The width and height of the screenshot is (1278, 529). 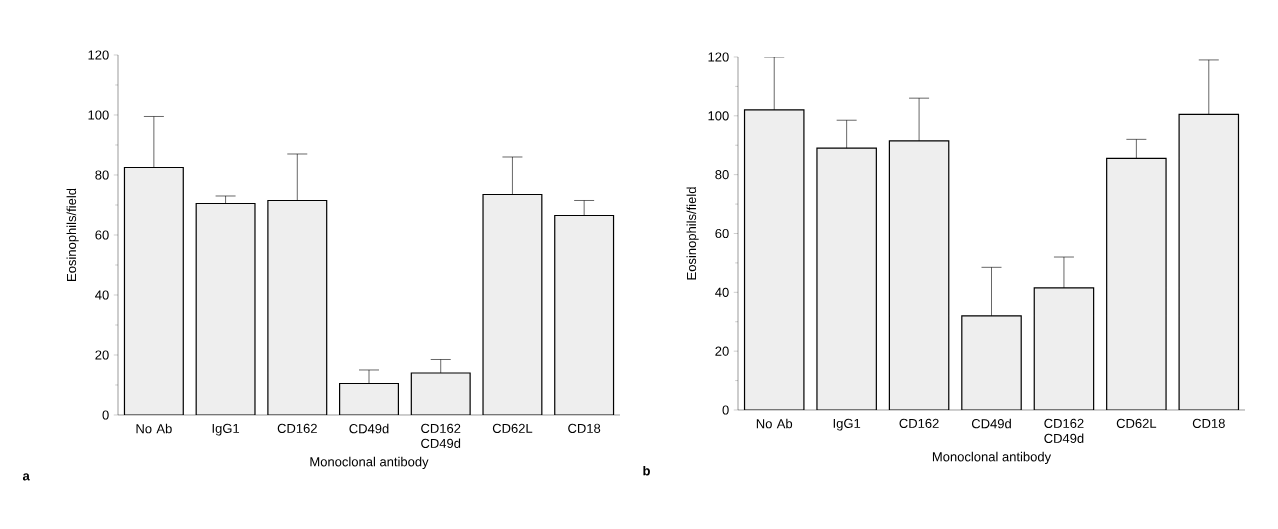 What do you see at coordinates (646, 470) in the screenshot?
I see `text: b` at bounding box center [646, 470].